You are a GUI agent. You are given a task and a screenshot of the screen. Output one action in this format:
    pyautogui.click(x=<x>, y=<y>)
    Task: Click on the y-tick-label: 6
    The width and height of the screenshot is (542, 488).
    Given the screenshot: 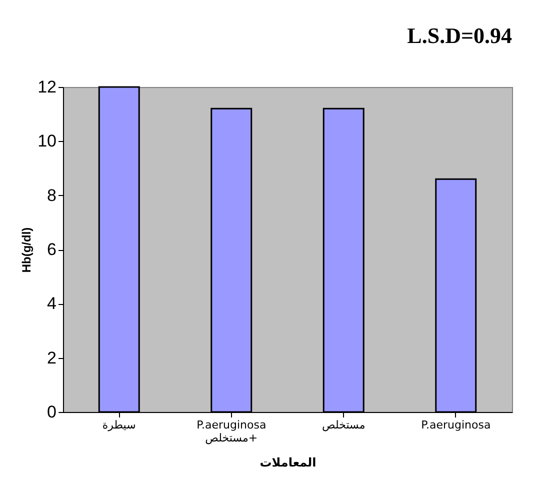 What is the action you would take?
    pyautogui.click(x=51, y=249)
    